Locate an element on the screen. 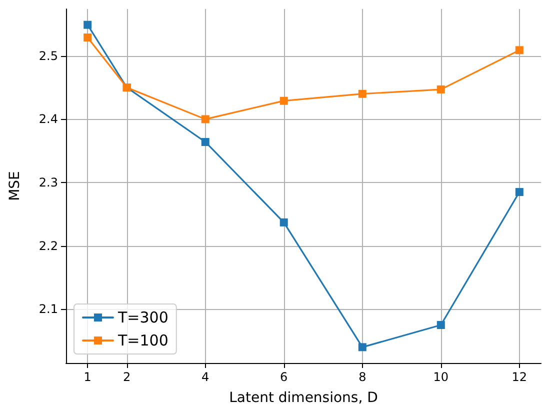 This screenshot has width=542, height=410. x-tick-label: 8 is located at coordinates (362, 377).